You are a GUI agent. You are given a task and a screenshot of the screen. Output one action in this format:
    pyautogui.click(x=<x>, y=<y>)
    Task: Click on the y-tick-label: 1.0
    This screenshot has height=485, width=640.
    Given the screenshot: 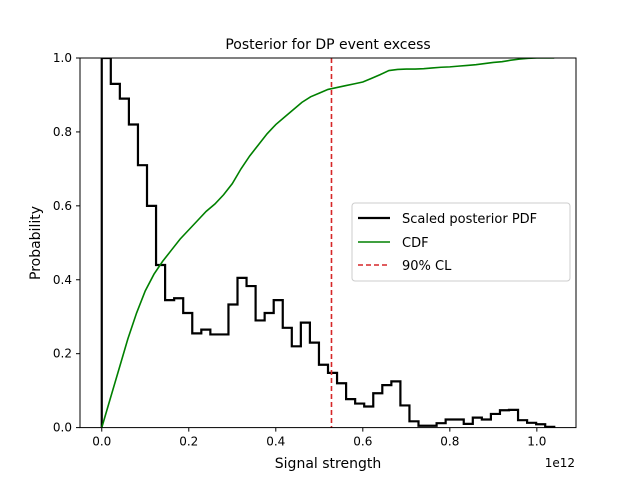 What is the action you would take?
    pyautogui.click(x=62, y=58)
    